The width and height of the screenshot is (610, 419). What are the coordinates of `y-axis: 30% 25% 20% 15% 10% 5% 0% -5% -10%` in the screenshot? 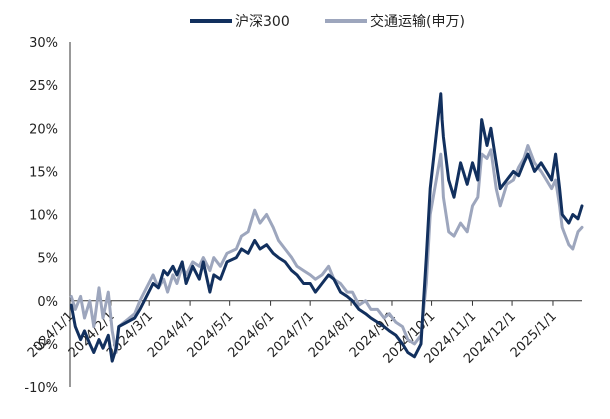 It's located at (47, 216).